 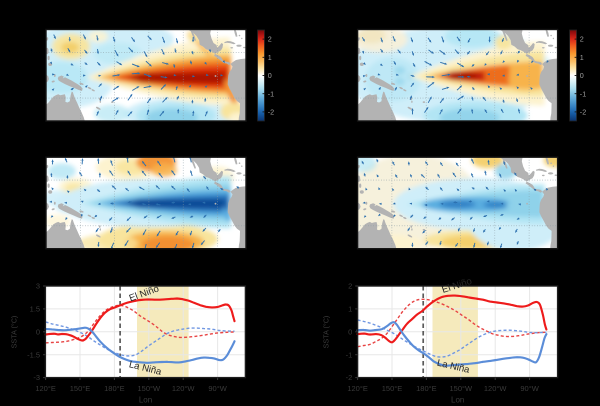 I want to click on svg-text: -3, so click(x=36, y=377).